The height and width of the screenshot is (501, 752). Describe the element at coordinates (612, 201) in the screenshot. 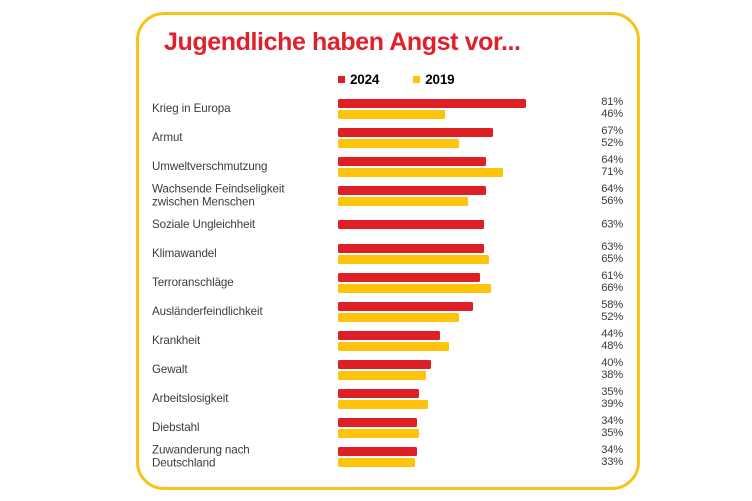

I see `value-label-2019: 56%` at that location.